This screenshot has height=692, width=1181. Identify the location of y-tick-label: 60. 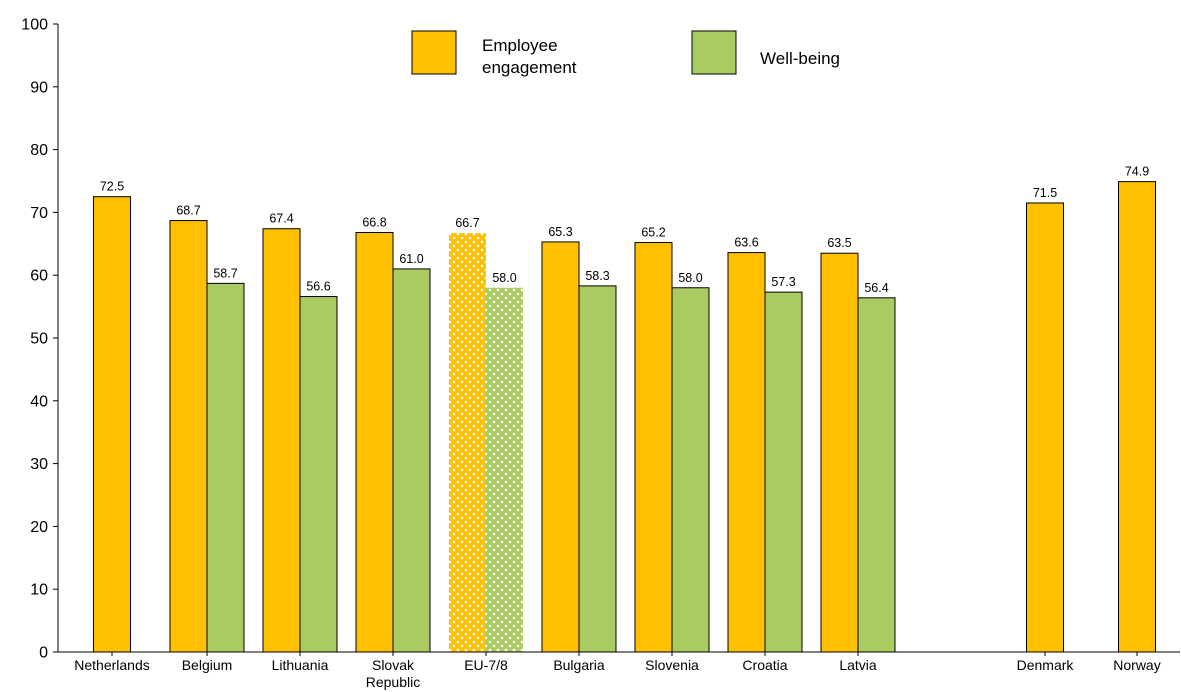
(39, 276).